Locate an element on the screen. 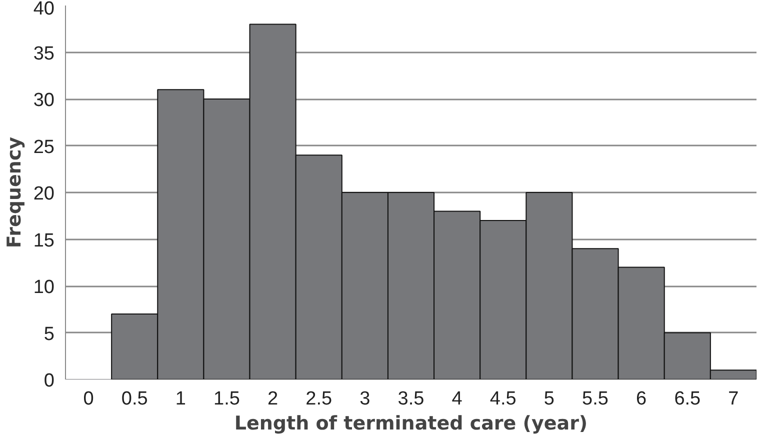 The width and height of the screenshot is (758, 437). y-tick-label: 35 is located at coordinates (44, 53).